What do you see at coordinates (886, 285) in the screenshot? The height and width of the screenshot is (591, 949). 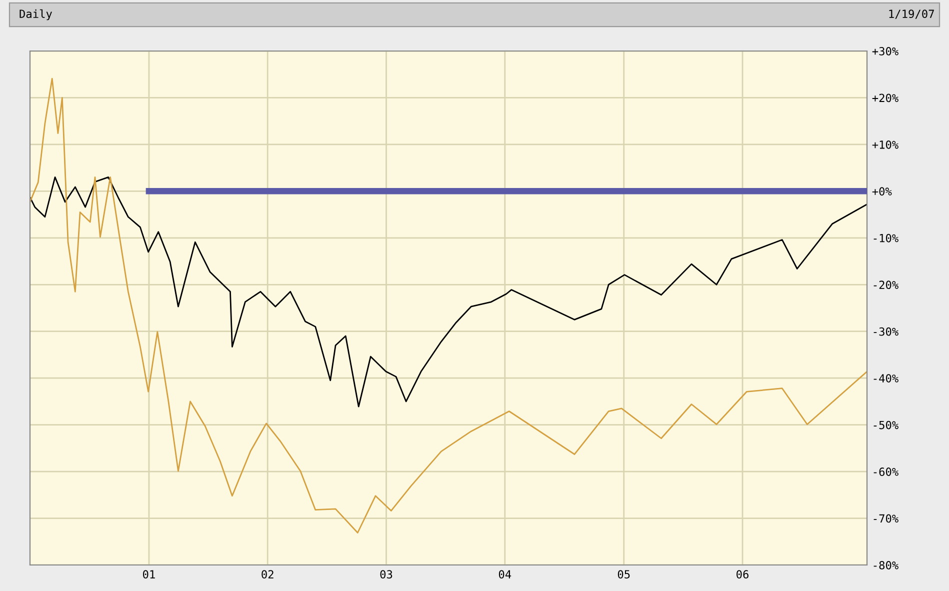 I see `y-tick-label: -20%` at bounding box center [886, 285].